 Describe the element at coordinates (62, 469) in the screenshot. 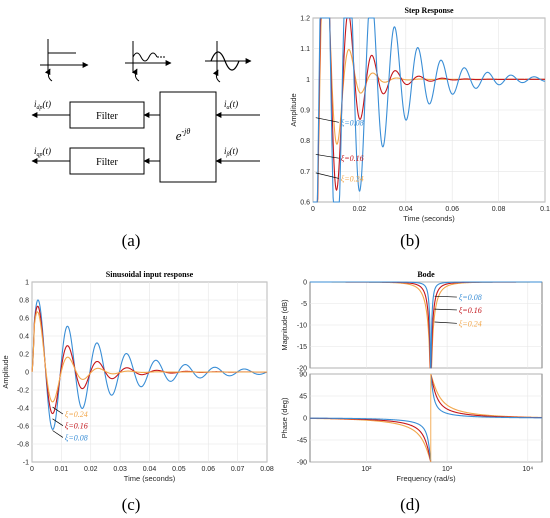

I see `sin-x-tick-label: 0.01` at that location.